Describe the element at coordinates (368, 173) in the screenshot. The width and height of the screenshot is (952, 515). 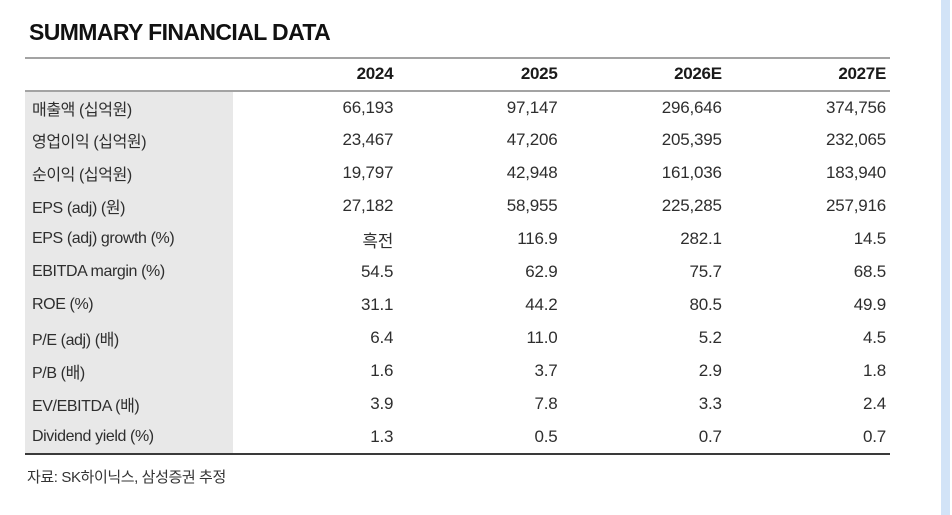
I see `cell-value: 19,797` at that location.